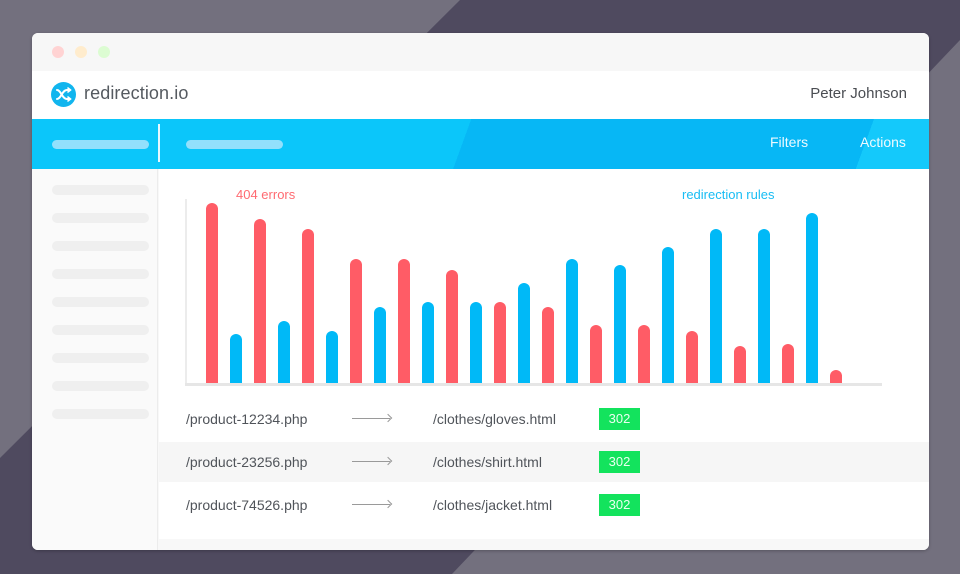  I want to click on actions-button: Actions, so click(883, 142).